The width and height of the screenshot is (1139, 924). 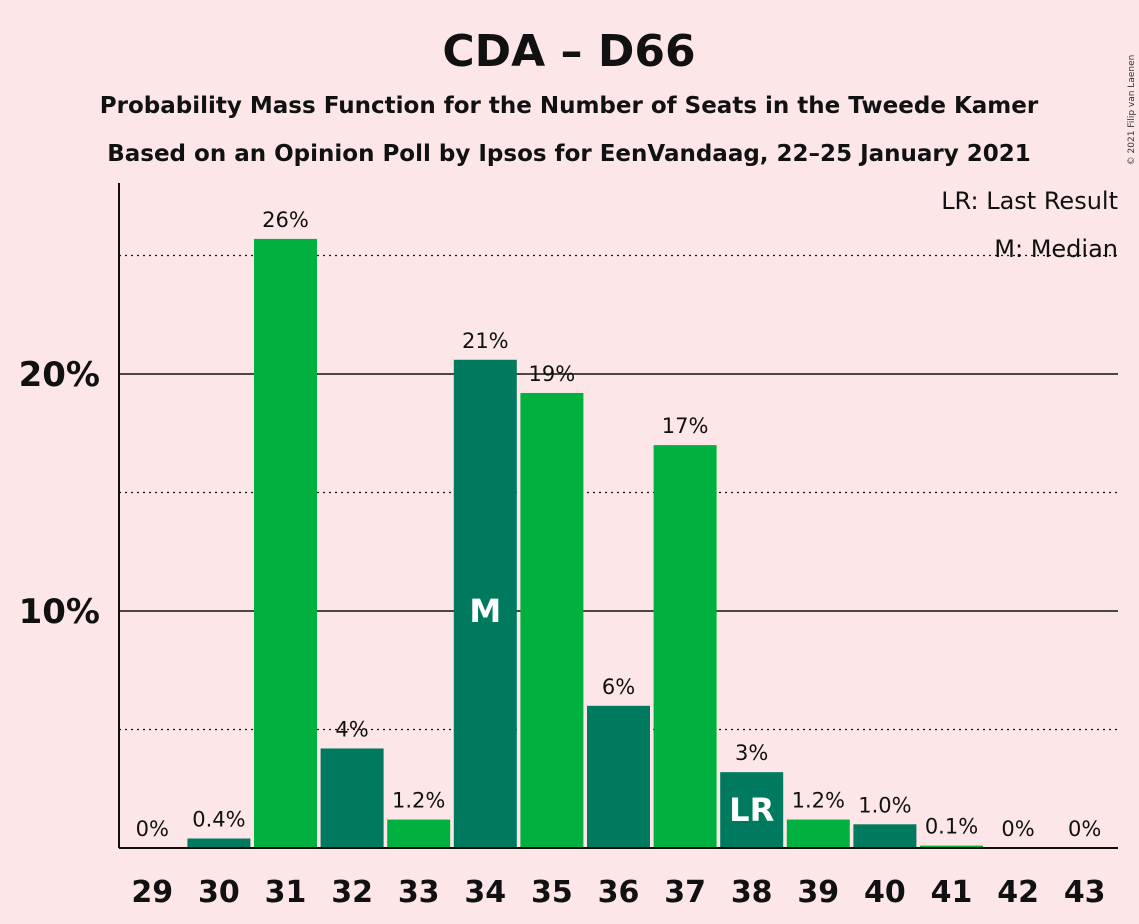 I want to click on data-label-40: 1.0%, so click(x=884, y=805).